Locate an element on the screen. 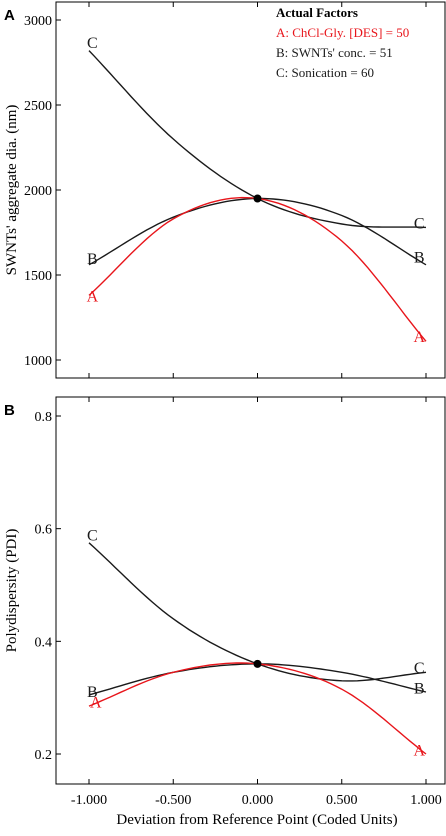 This screenshot has width=446, height=836. y-tick-label: 0.4 is located at coordinates (44, 642).